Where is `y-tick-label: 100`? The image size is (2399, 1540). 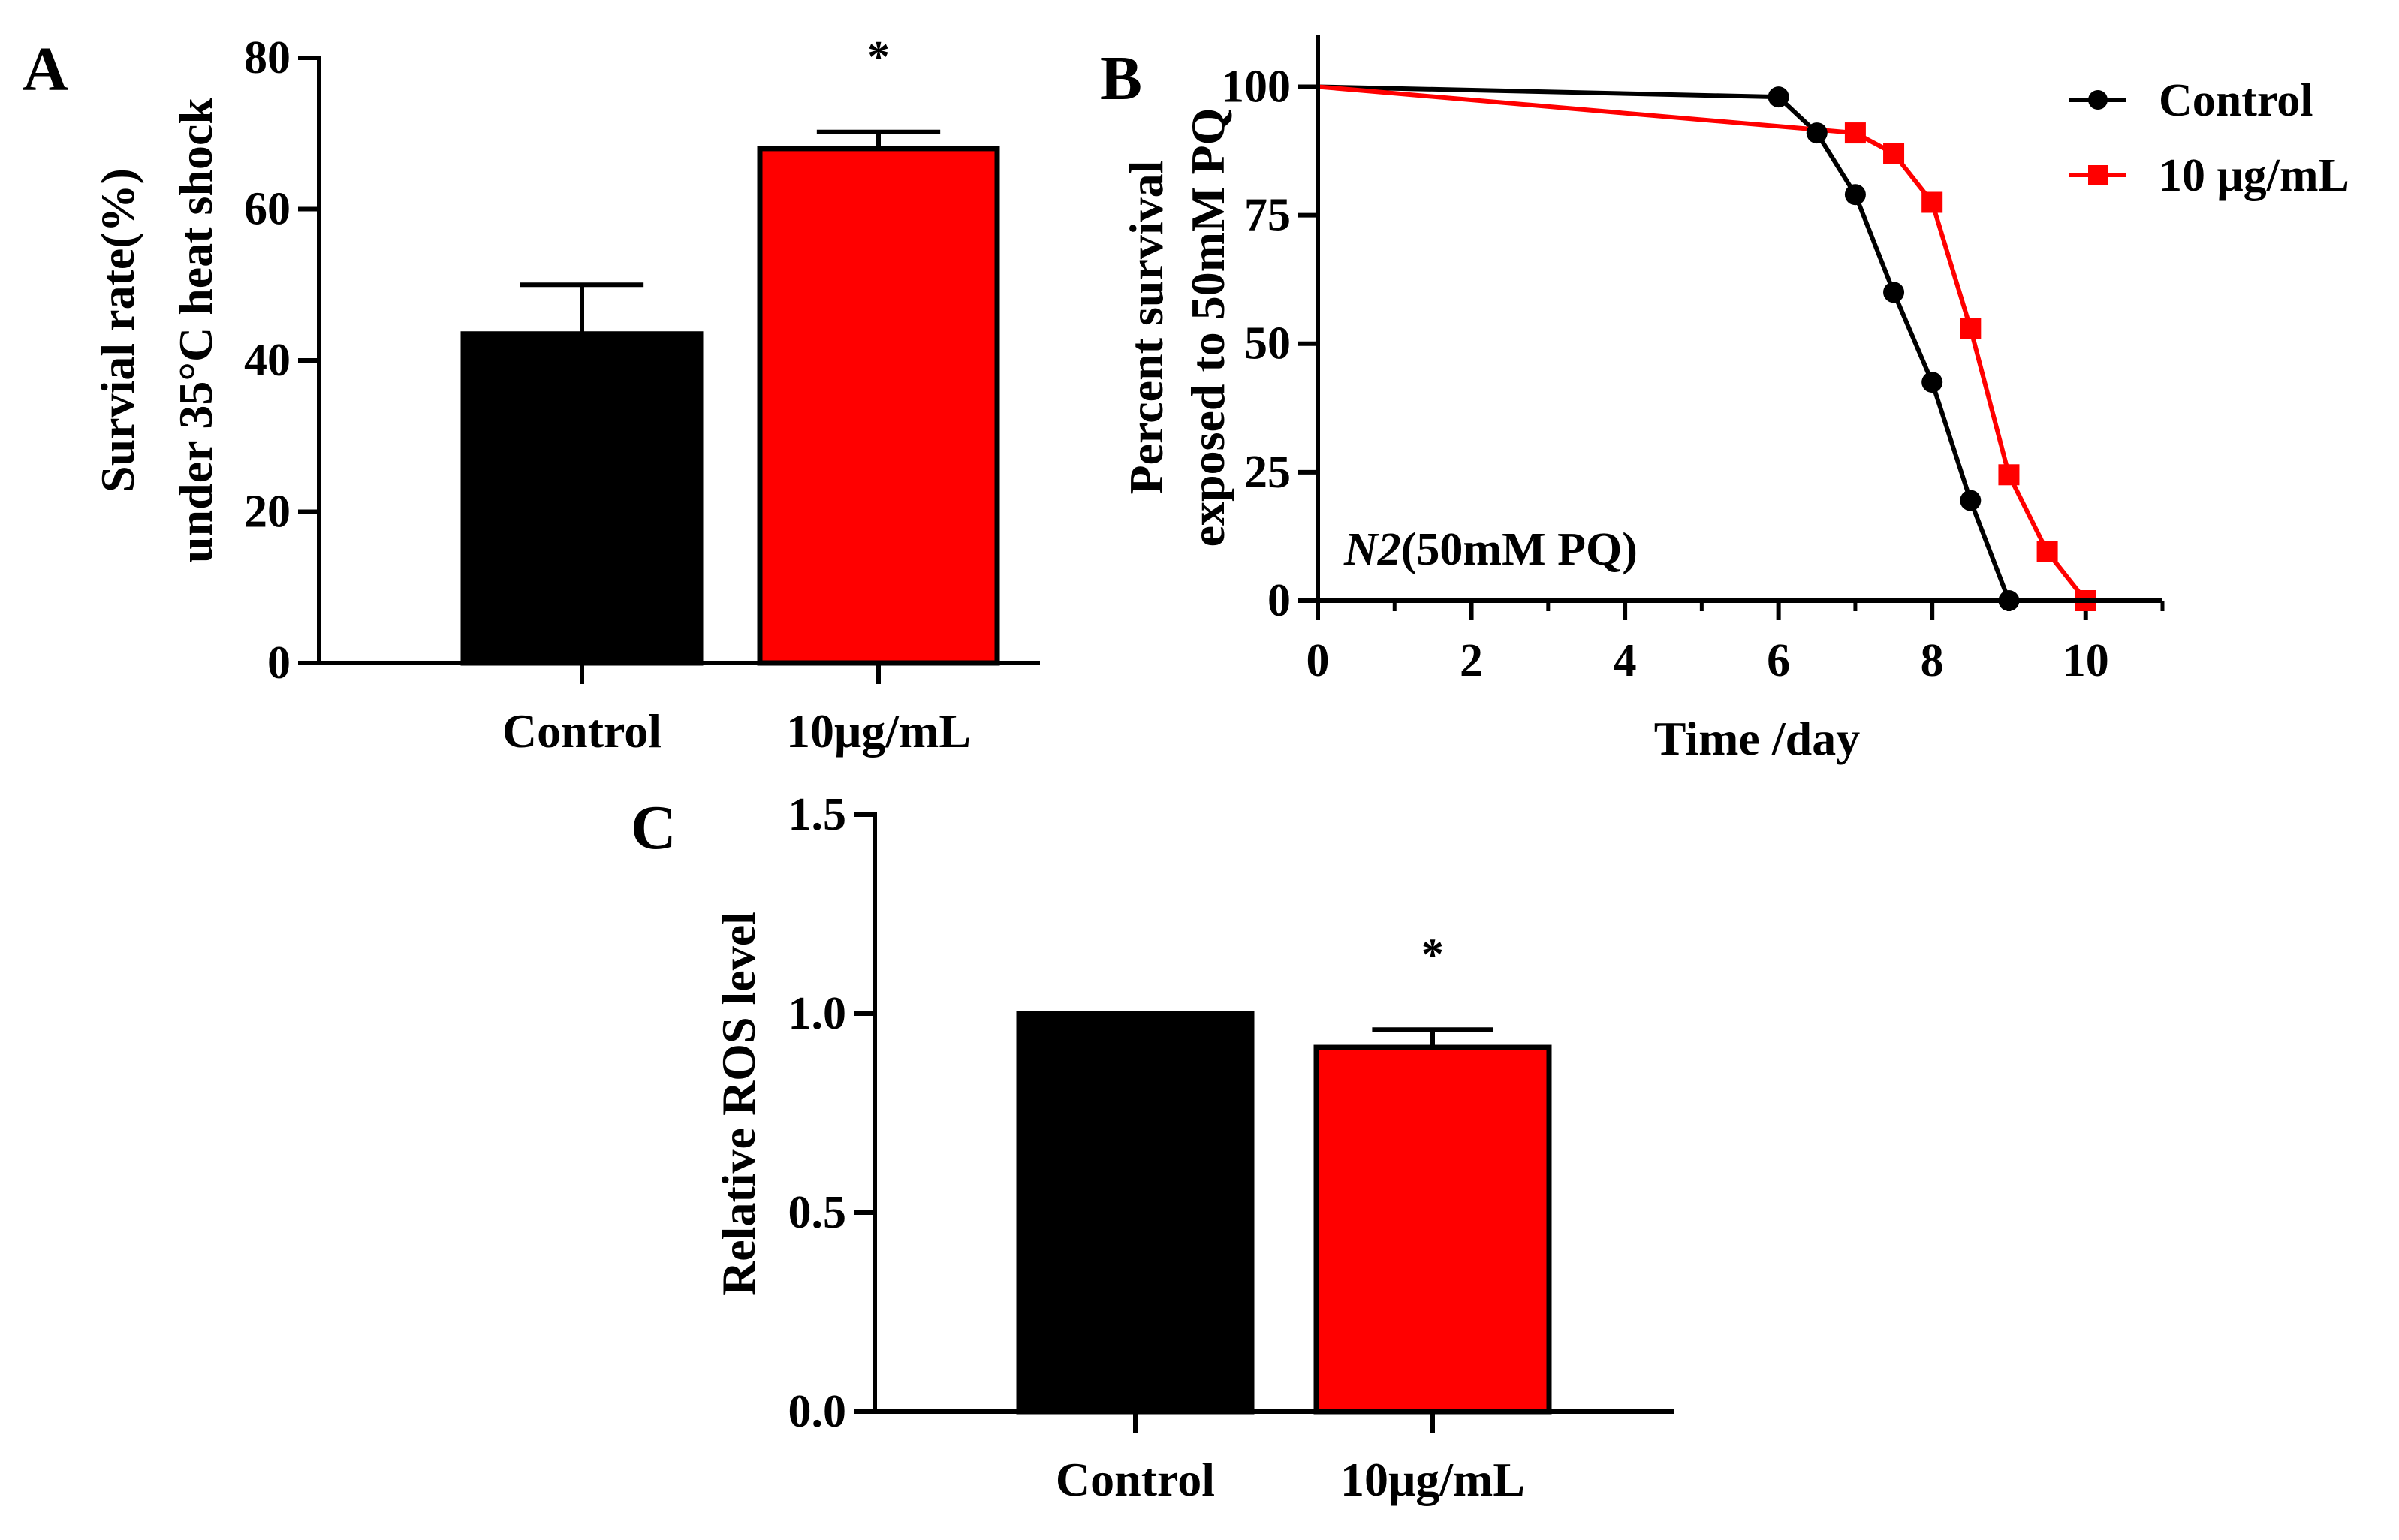 y-tick-label: 100 is located at coordinates (1256, 86).